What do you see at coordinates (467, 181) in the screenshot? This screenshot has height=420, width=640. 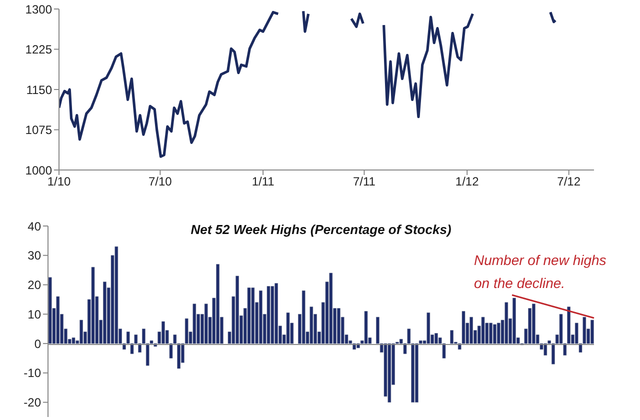 I see `x-tick-label: 1/12` at bounding box center [467, 181].